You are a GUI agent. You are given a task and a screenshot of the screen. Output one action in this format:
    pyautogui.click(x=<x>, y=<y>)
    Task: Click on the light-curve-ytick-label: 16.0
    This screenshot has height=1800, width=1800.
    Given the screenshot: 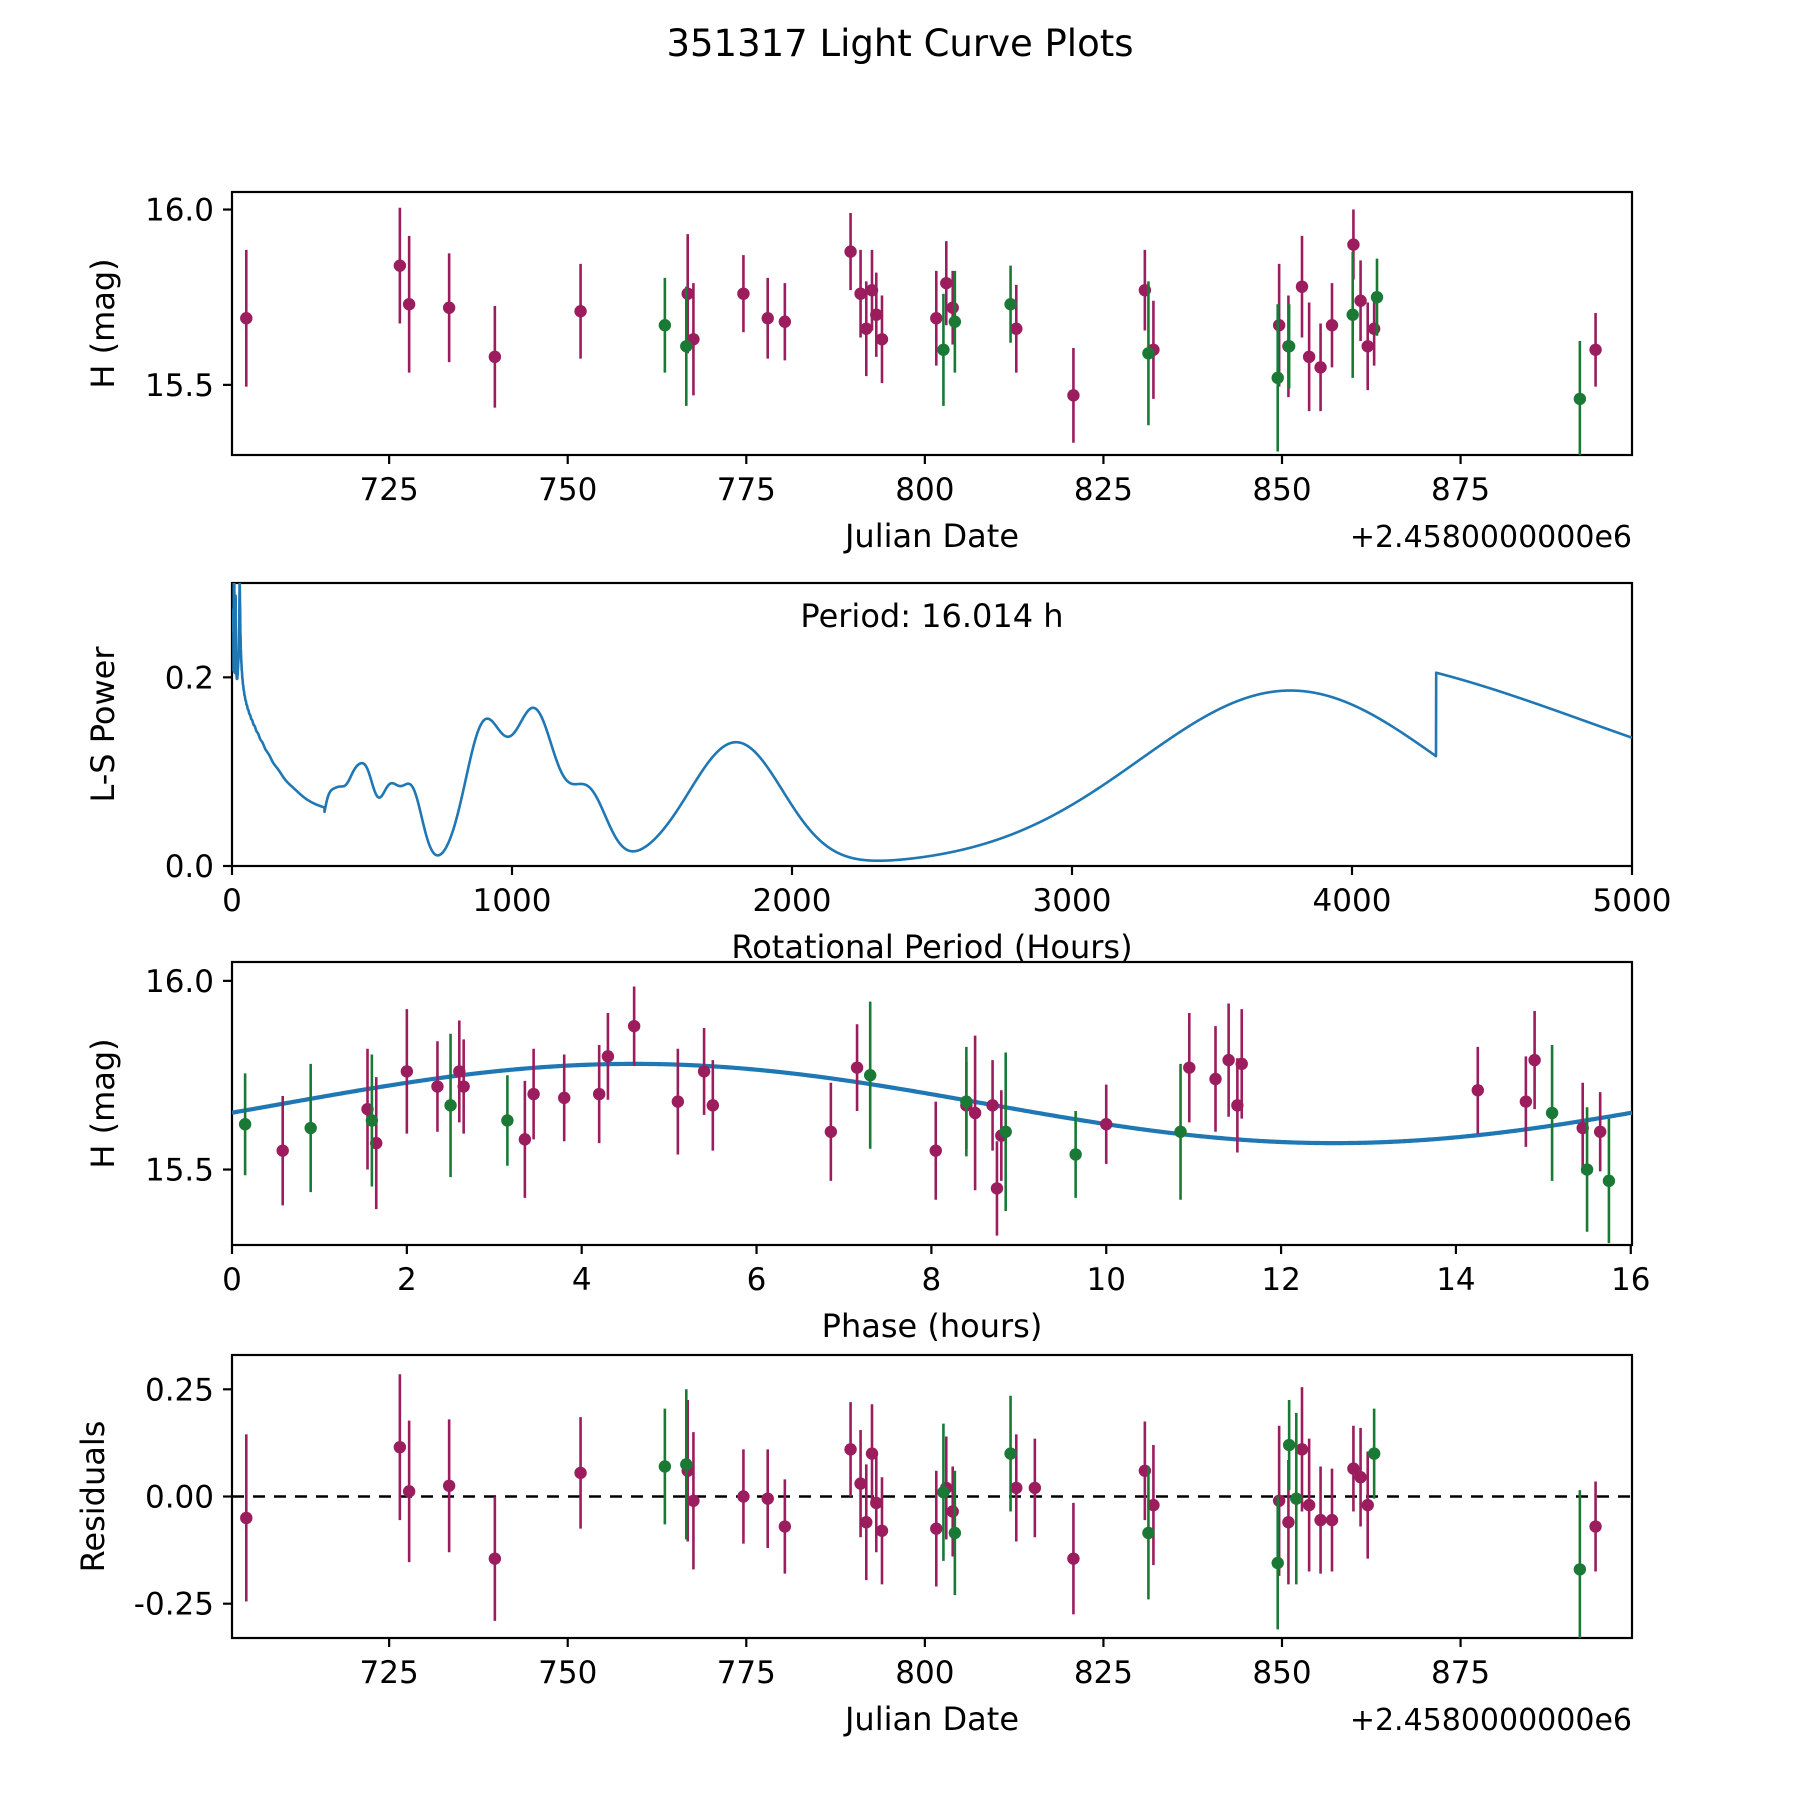 What is the action you would take?
    pyautogui.click(x=179, y=211)
    